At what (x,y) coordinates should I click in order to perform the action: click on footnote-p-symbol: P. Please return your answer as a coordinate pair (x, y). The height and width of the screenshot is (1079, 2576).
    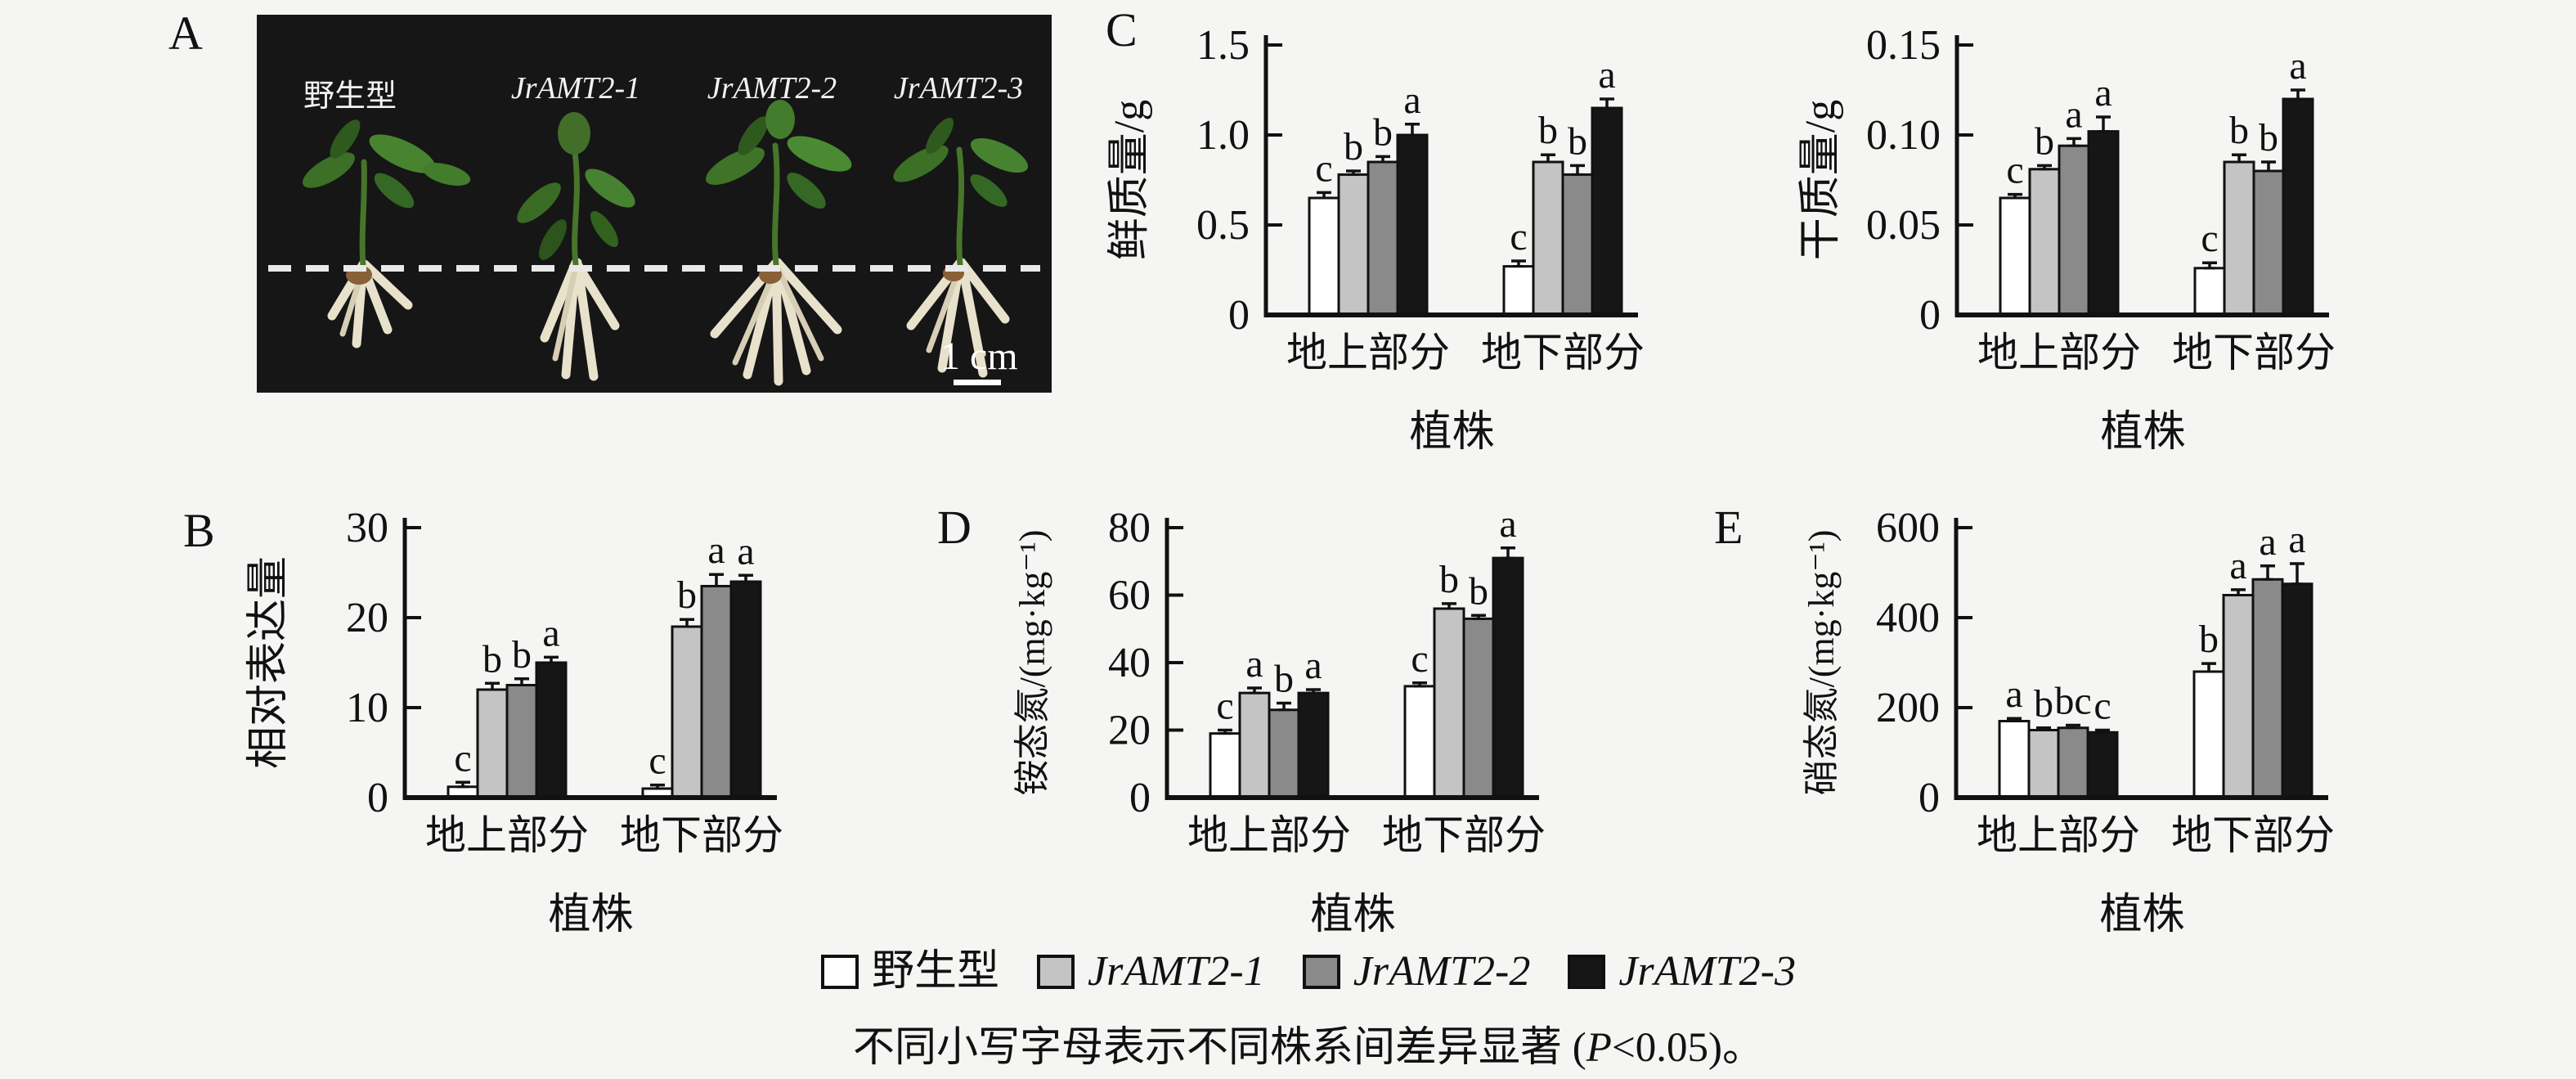
    Looking at the image, I should click on (1599, 1048).